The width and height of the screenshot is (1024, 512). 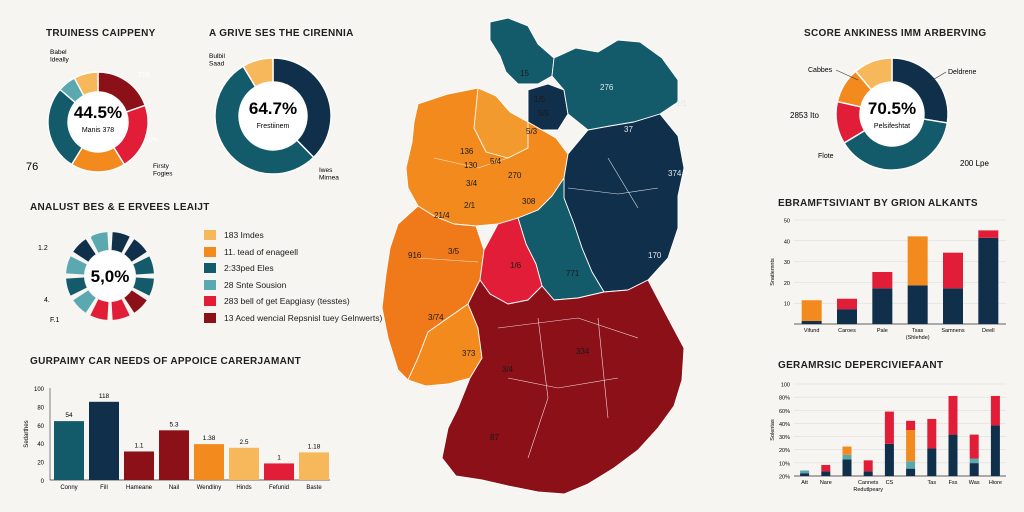 I want to click on y-tick-label: 60%, so click(x=784, y=412).